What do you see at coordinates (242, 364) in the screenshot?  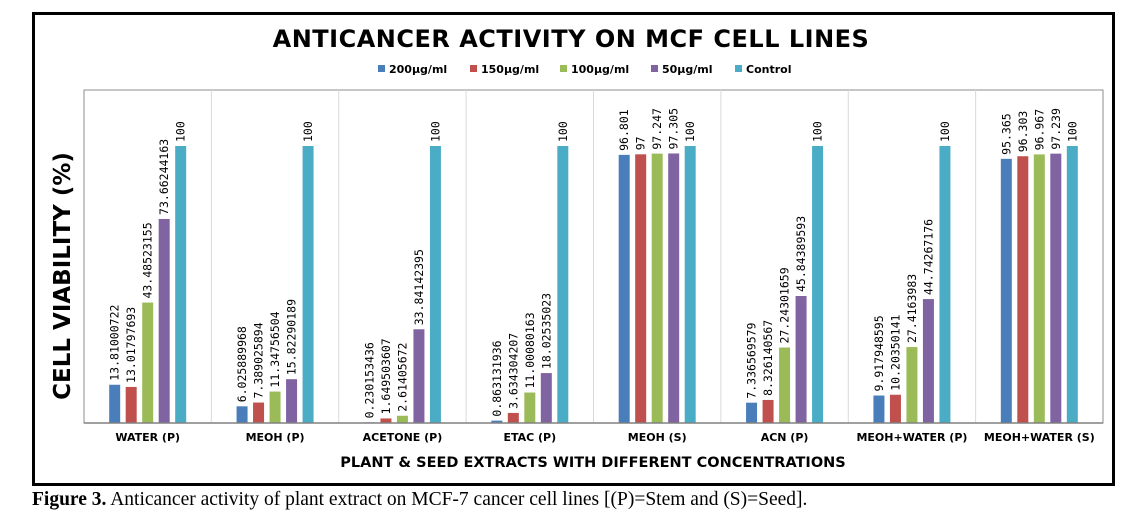 I see `data-label: 6.025889968` at bounding box center [242, 364].